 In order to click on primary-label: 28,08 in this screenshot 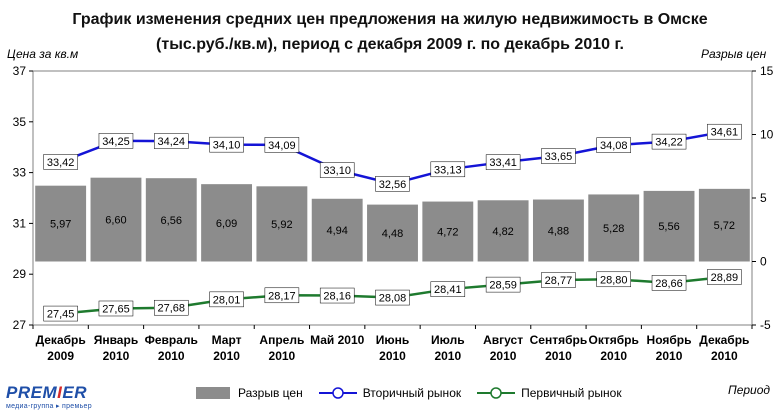, I will do `click(393, 299)`.